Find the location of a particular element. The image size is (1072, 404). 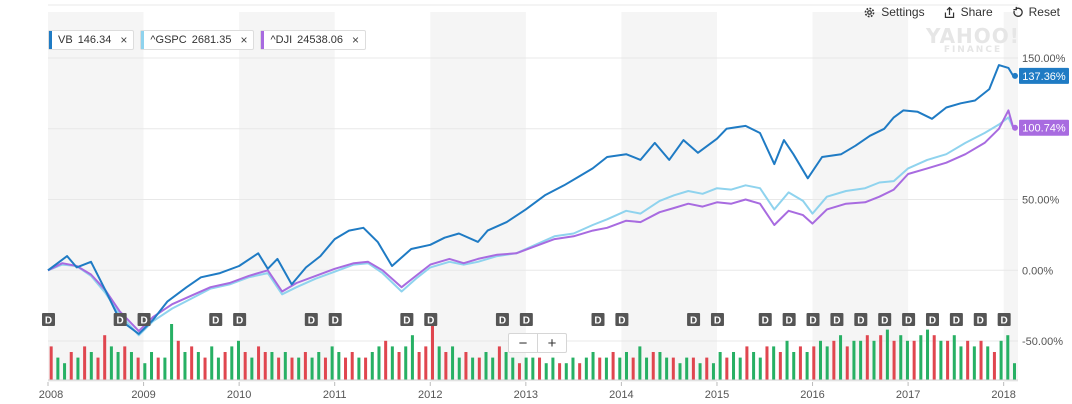

gear-icon is located at coordinates (869, 12).